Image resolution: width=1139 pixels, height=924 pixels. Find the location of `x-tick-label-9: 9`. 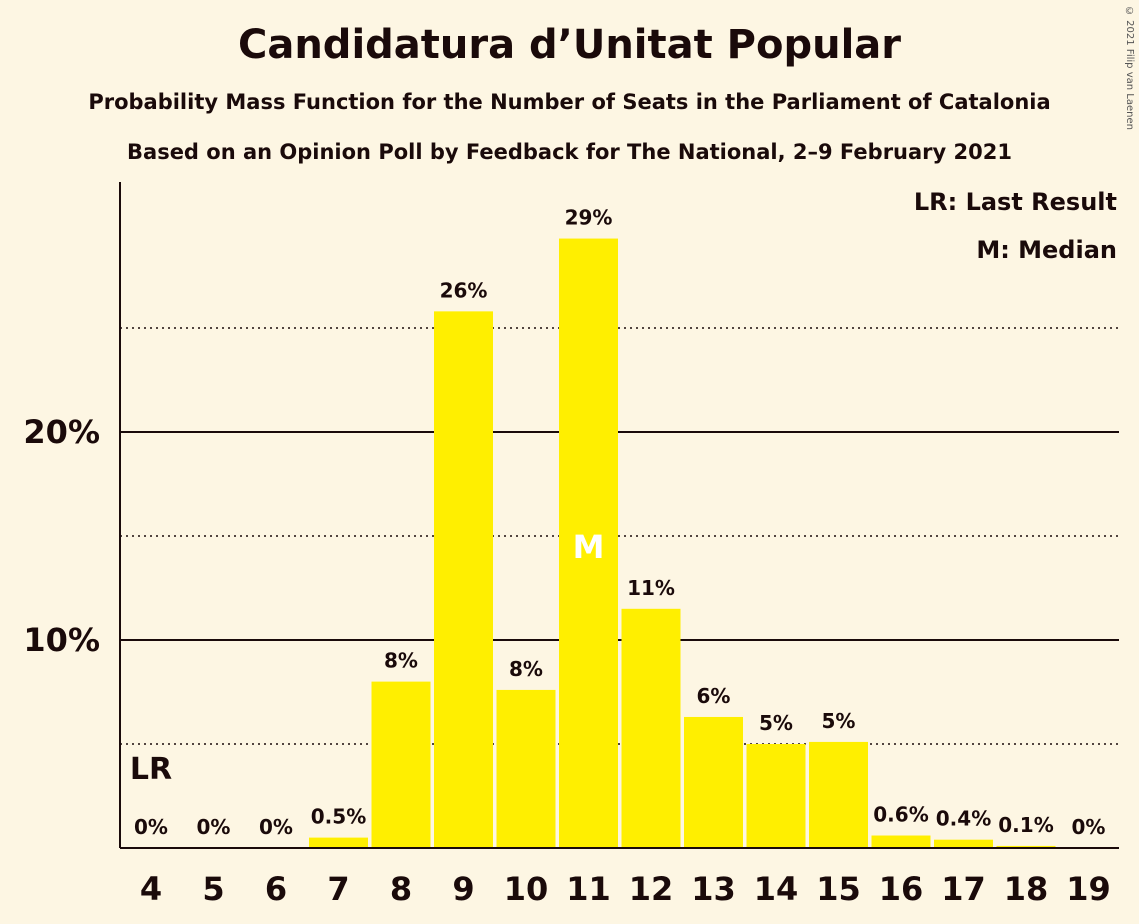

x-tick-label-9: 9 is located at coordinates (463, 889).